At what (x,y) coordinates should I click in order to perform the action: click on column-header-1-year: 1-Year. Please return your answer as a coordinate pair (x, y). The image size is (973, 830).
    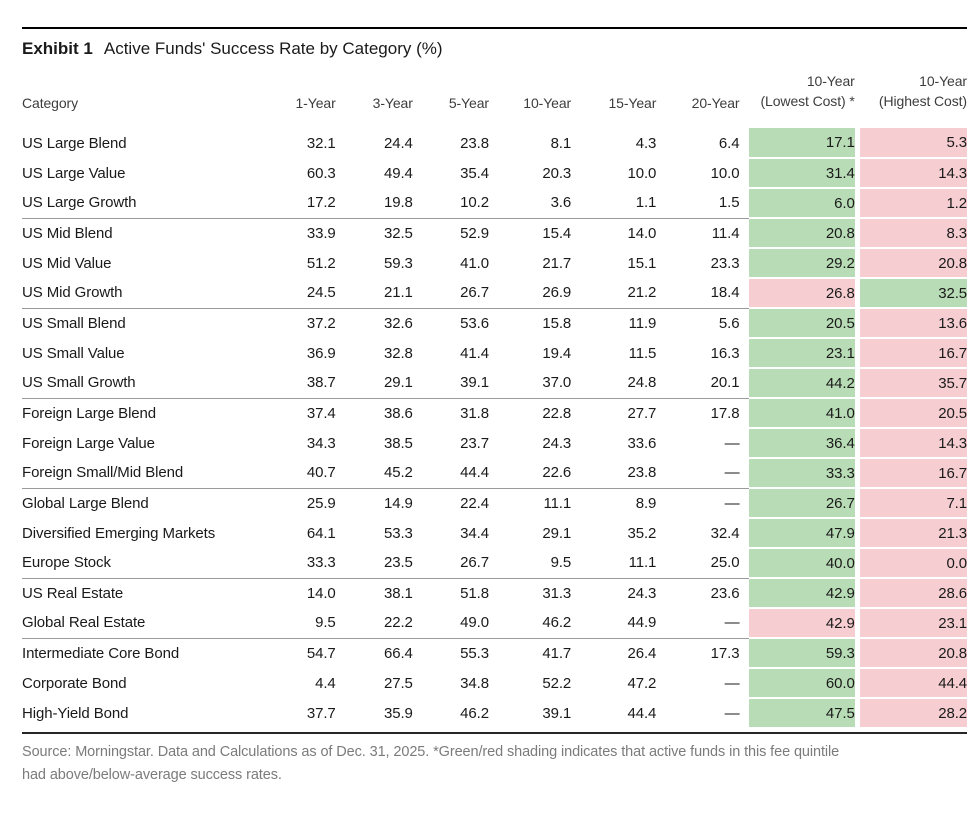
    Looking at the image, I should click on (315, 103).